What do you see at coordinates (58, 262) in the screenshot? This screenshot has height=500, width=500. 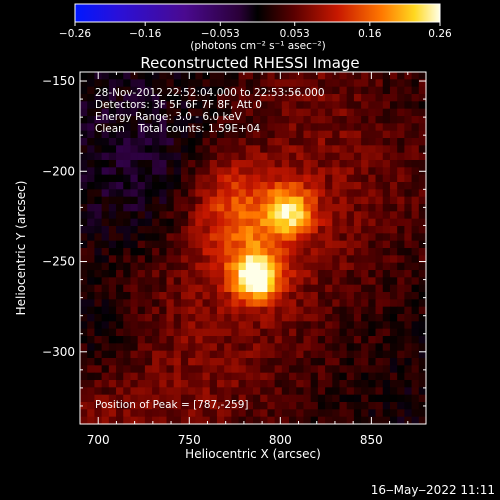 I see `y-tick-label: −250` at bounding box center [58, 262].